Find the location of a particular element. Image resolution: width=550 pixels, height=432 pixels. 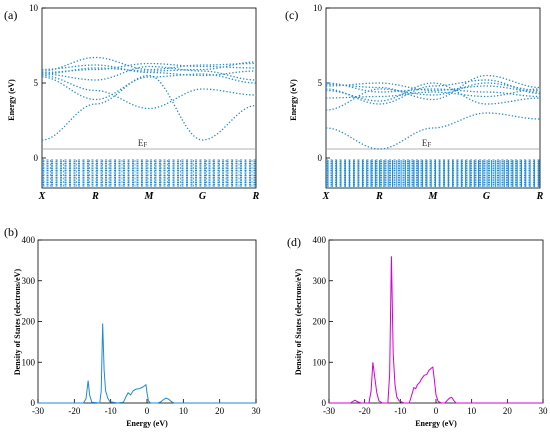

panel-a-ytick-label: 10 is located at coordinates (34, 8).